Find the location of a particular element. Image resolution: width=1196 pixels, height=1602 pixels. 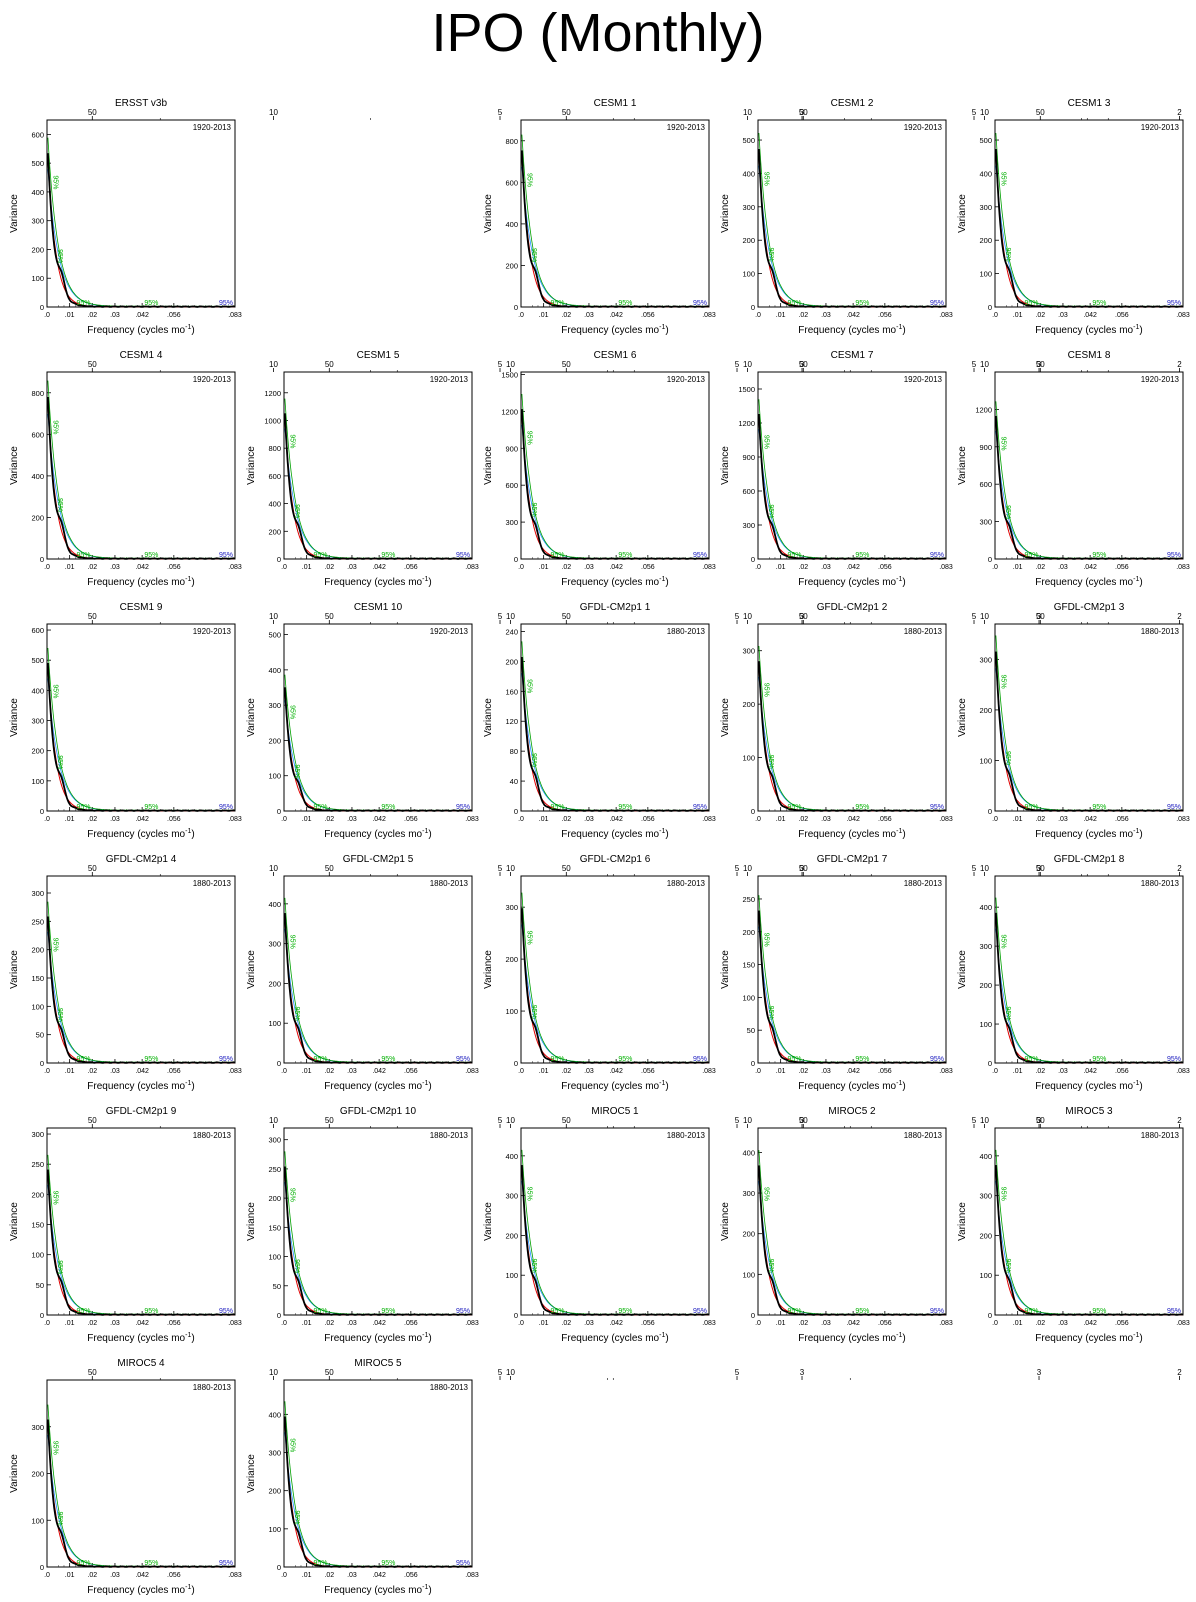

top-tick-label: 50 is located at coordinates (566, 1120).